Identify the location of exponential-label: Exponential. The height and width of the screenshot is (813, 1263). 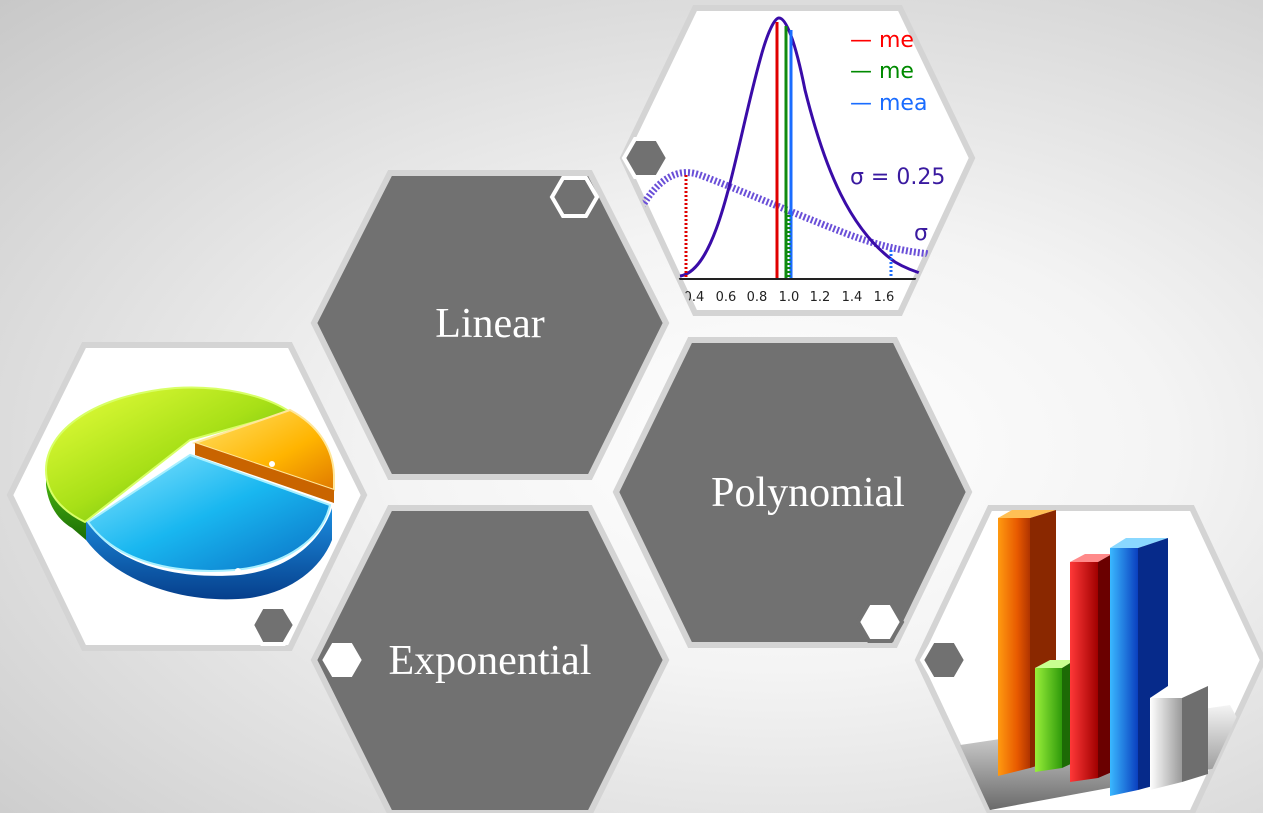
(490, 661).